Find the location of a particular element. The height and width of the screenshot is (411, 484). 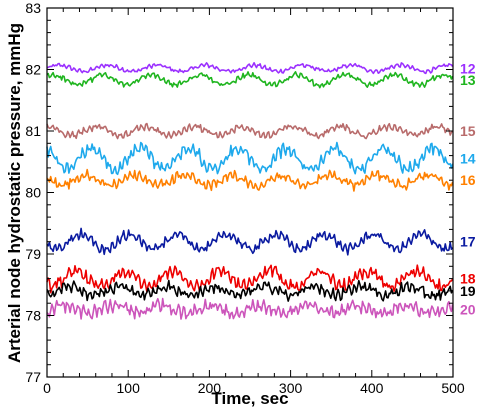

series-label-19: 19 is located at coordinates (468, 291).